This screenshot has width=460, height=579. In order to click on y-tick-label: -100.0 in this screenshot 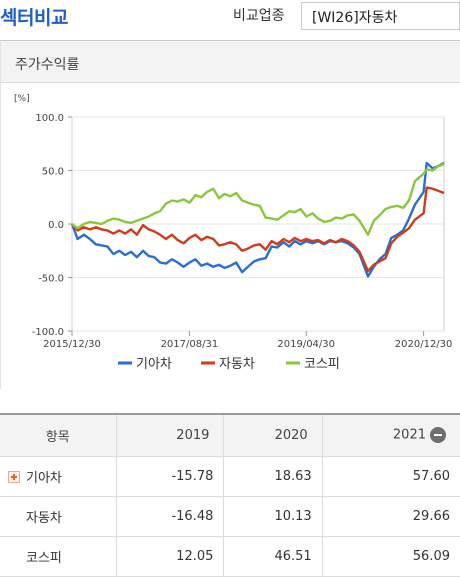, I will do `click(48, 332)`.